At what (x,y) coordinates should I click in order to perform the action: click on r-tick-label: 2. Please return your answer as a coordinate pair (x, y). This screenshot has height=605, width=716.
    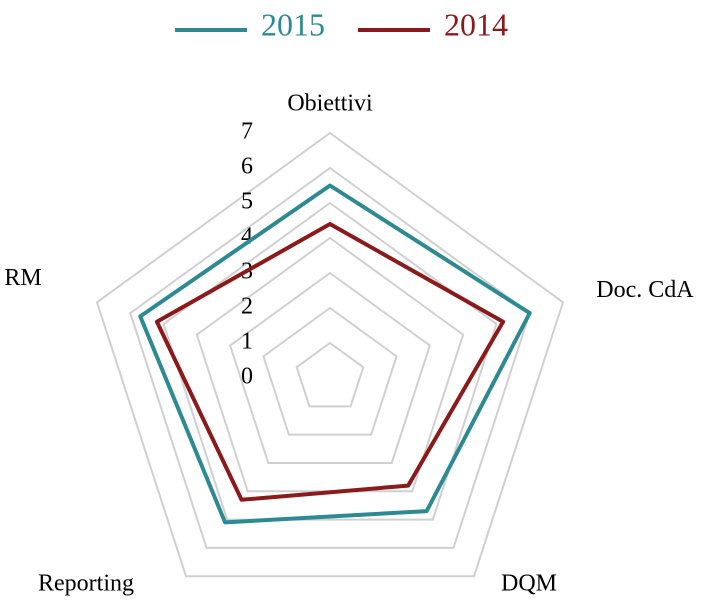
    Looking at the image, I should click on (247, 307).